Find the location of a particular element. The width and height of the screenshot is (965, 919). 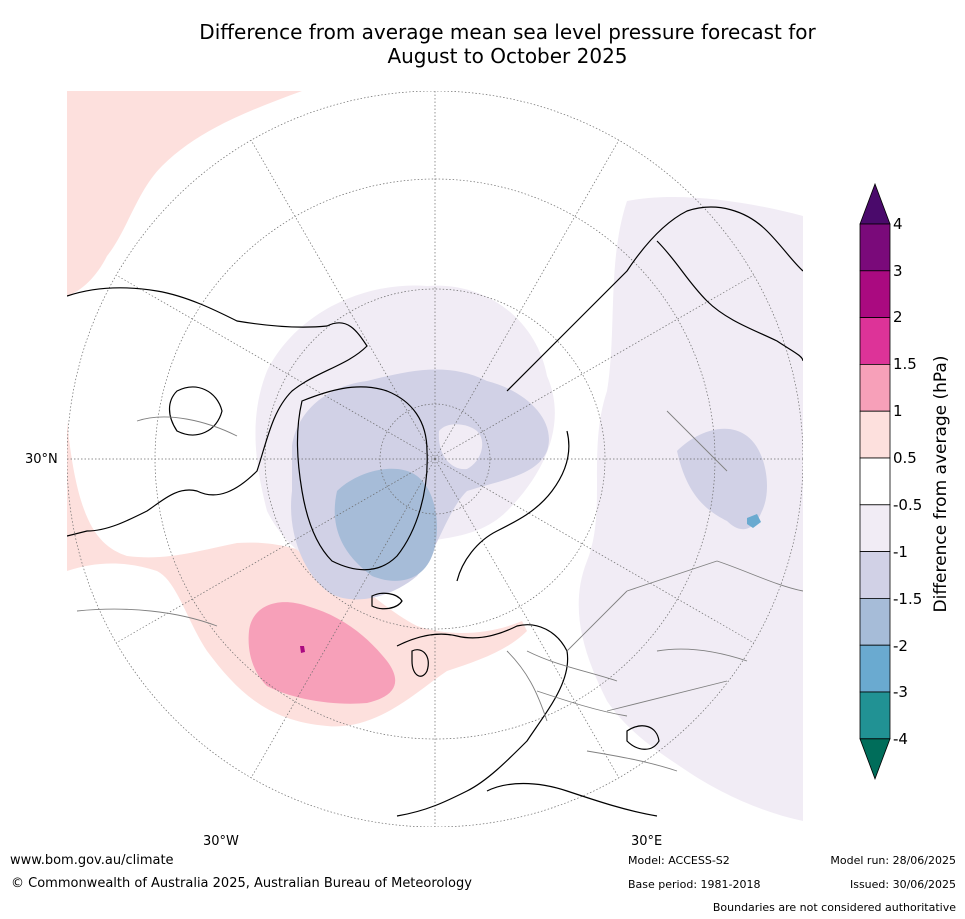

colorbar-label: Difference from average (hPa) is located at coordinates (941, 484).